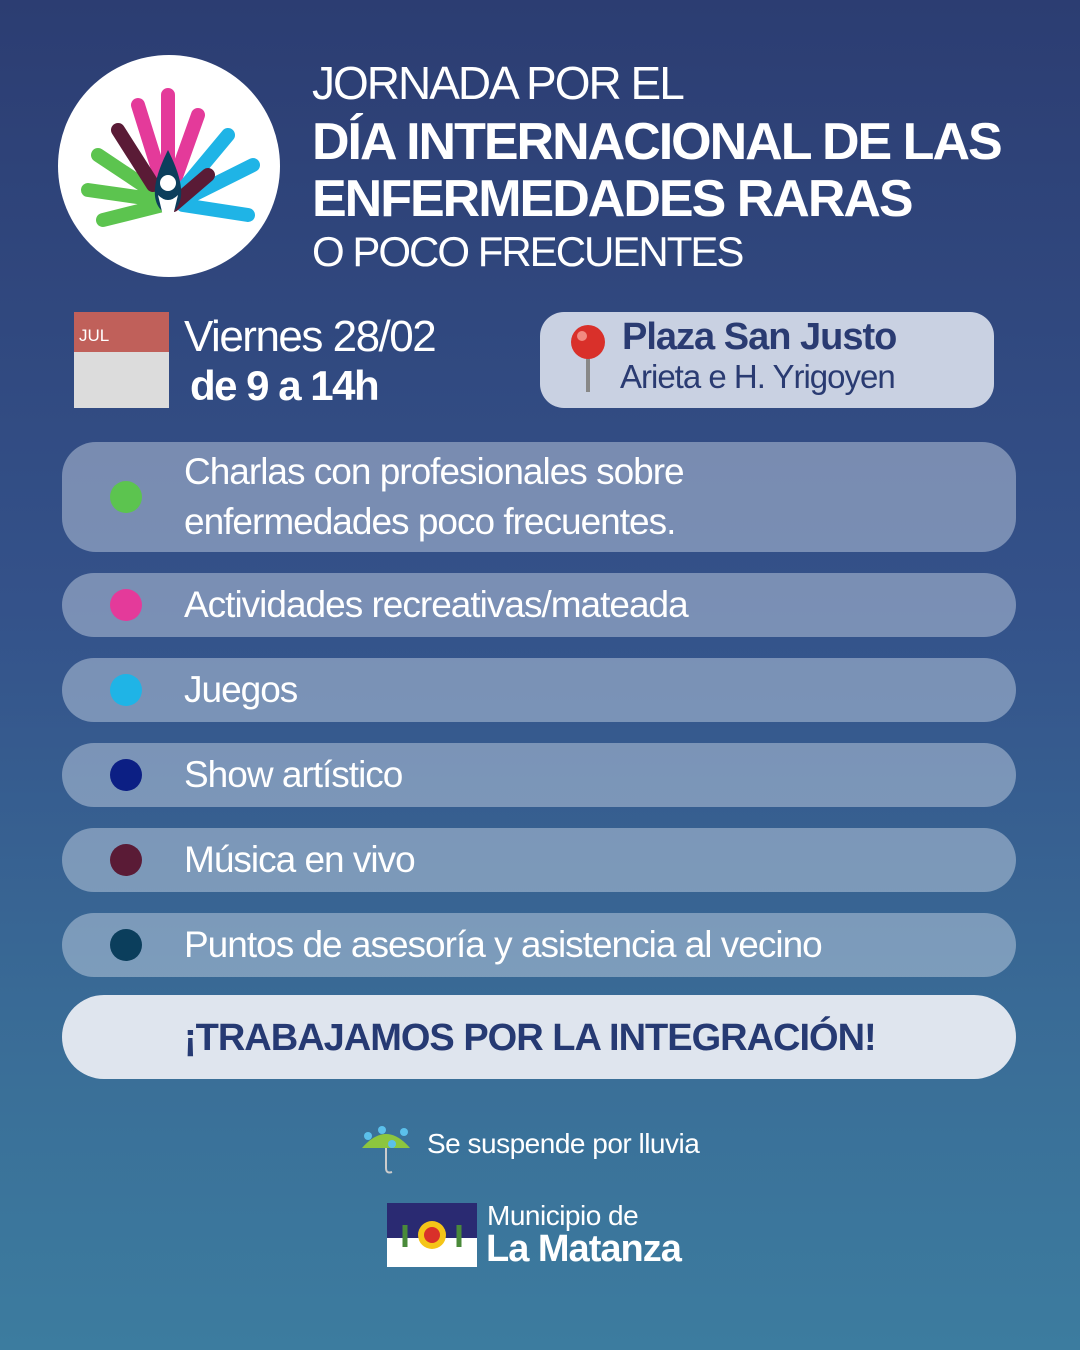 The width and height of the screenshot is (1080, 1350). What do you see at coordinates (613, 199) in the screenshot?
I see `title-line-3: ENFERMEDADES RARAS` at bounding box center [613, 199].